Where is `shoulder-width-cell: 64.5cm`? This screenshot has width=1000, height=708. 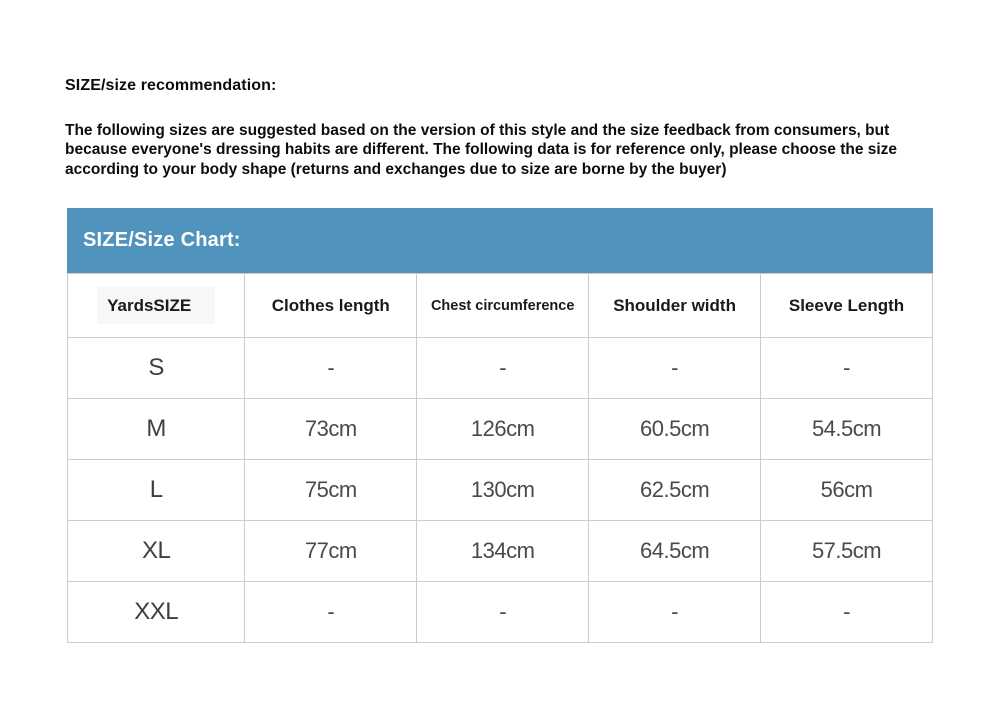 shoulder-width-cell: 64.5cm is located at coordinates (675, 551).